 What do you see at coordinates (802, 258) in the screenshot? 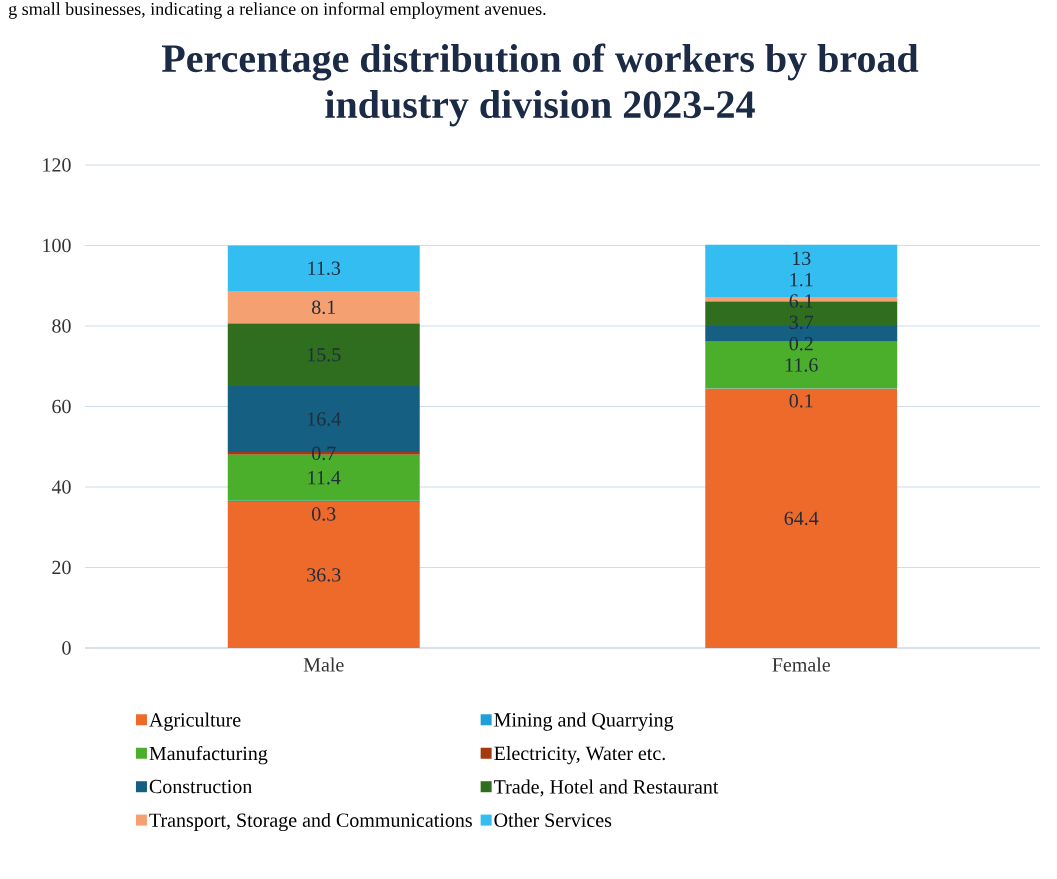
I see `data-label: 13` at bounding box center [802, 258].